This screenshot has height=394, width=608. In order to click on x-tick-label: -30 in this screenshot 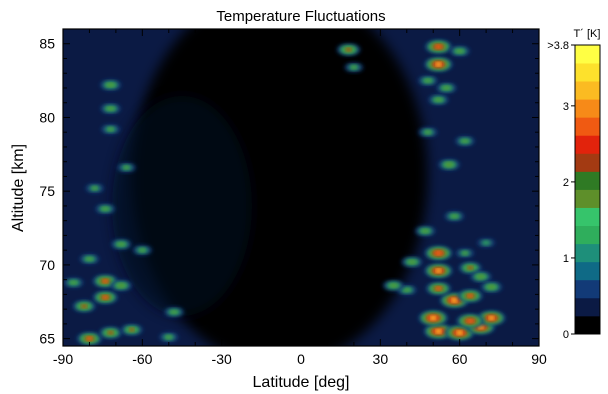, I will do `click(222, 359)`.